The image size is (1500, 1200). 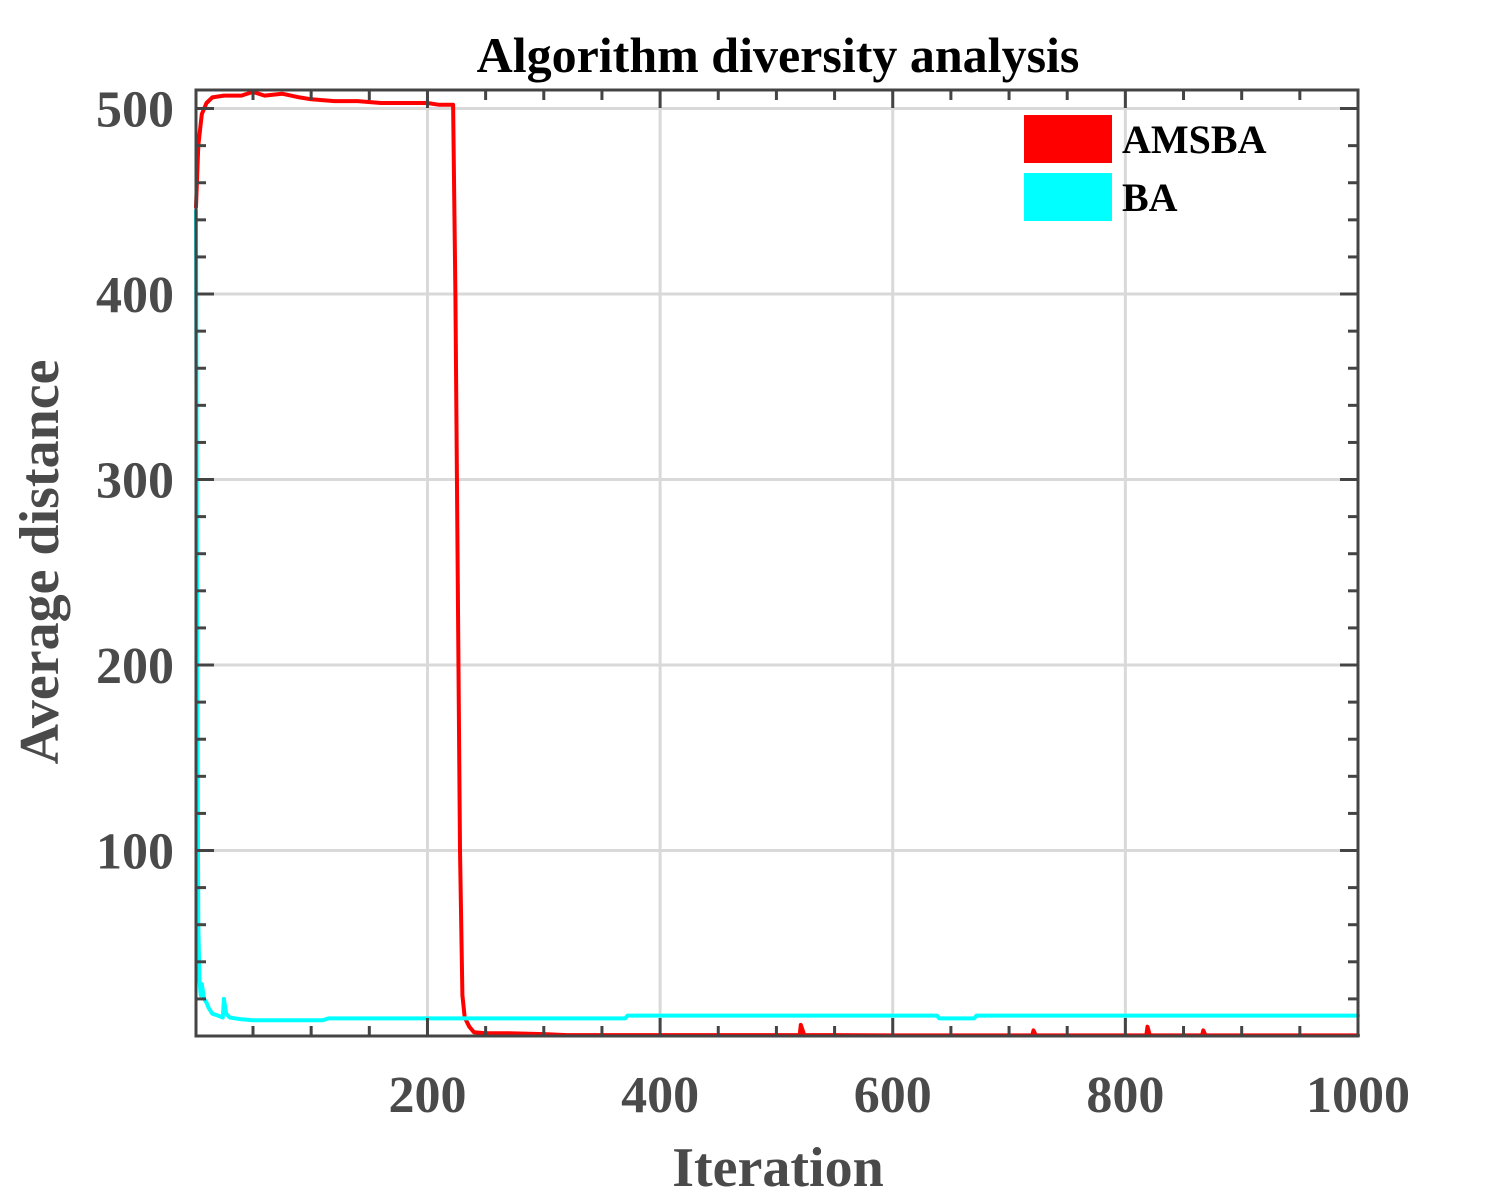 I want to click on y-tick-label-300: 300, so click(x=135, y=481).